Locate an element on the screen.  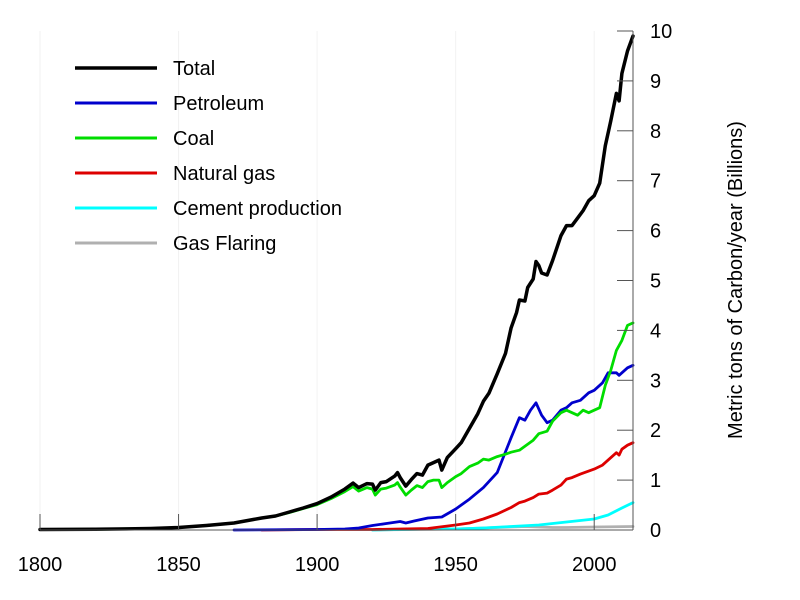
legend-label: Petroleum is located at coordinates (218, 104).